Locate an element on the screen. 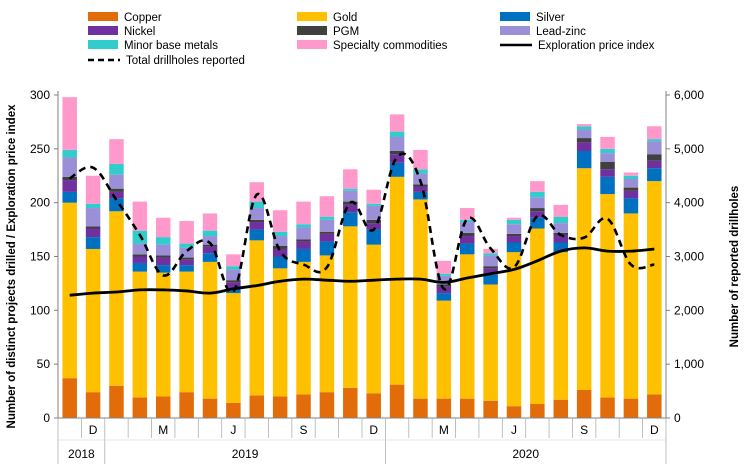 The height and width of the screenshot is (468, 750). y-tick-label-left-2: 100 is located at coordinates (40, 310).